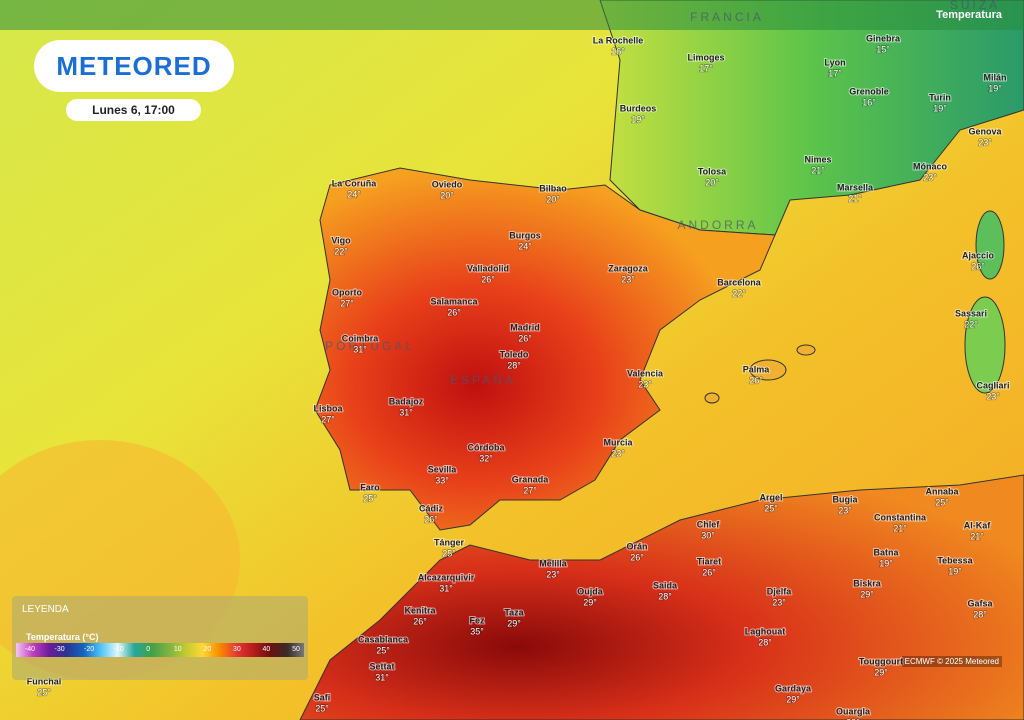 The height and width of the screenshot is (720, 1024). I want to click on city-name: Lyon, so click(834, 62).